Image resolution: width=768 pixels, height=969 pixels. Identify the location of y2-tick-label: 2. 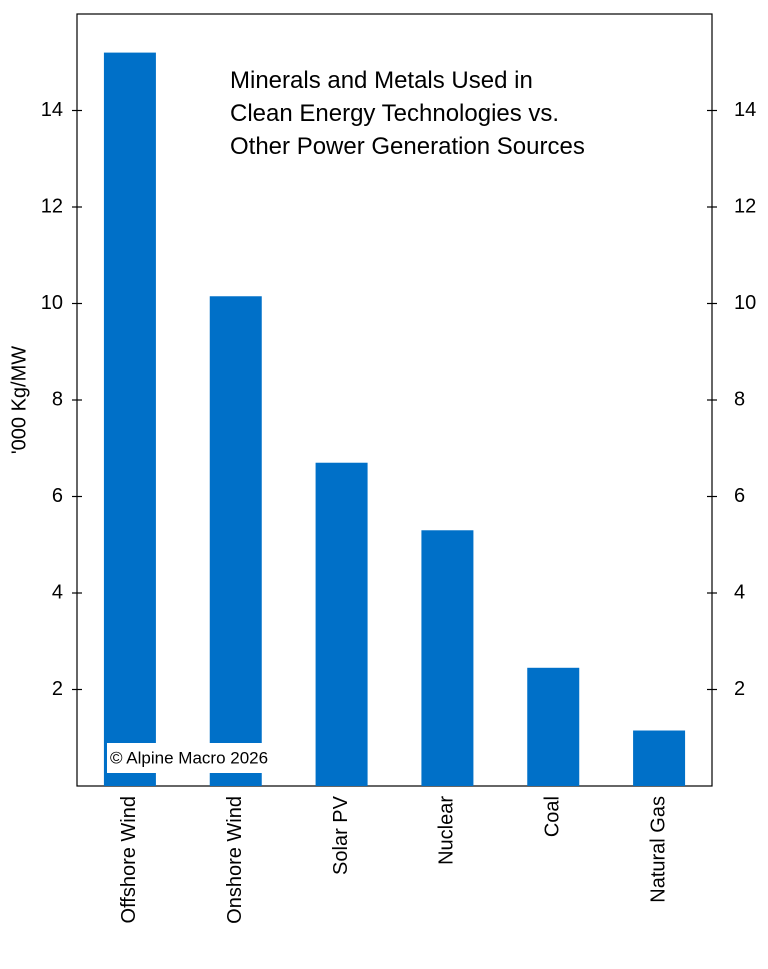
(739, 689).